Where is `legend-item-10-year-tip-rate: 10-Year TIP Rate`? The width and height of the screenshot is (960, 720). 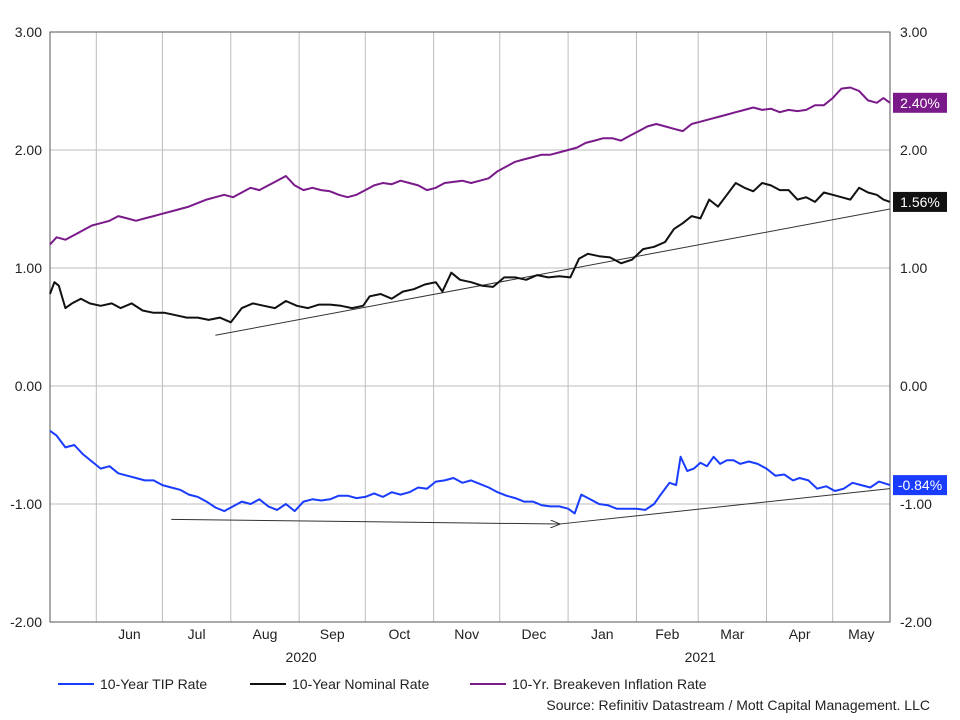 legend-item-10-year-tip-rate: 10-Year TIP Rate is located at coordinates (132, 684).